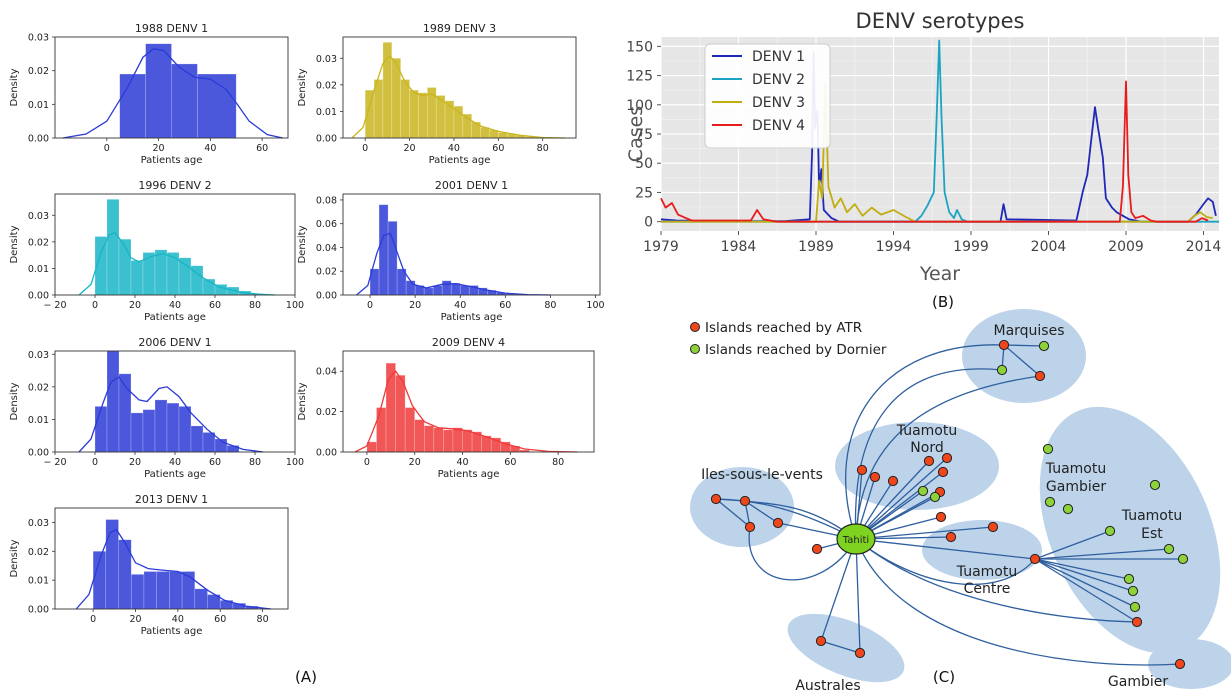 The image size is (1231, 691). What do you see at coordinates (54, 305) in the screenshot?
I see `x-tick-label: − 20` at bounding box center [54, 305].